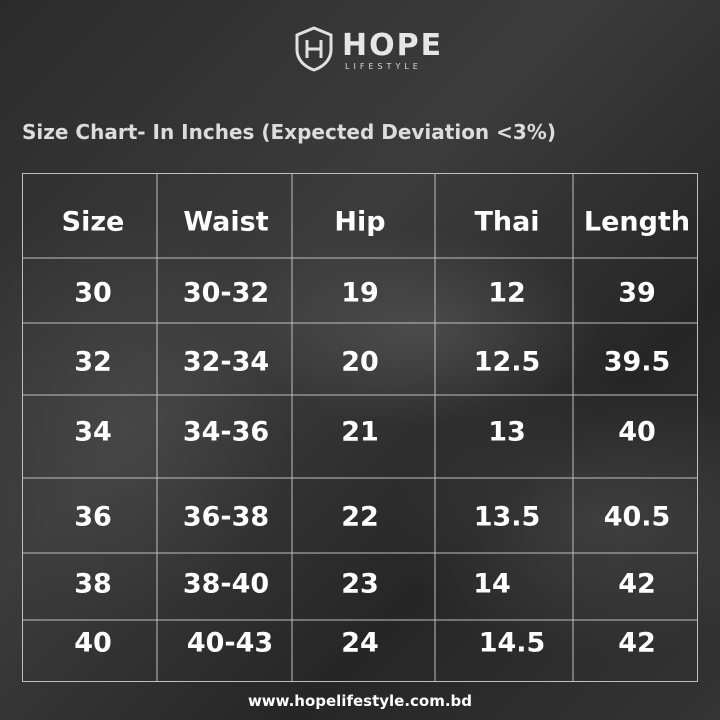 Image resolution: width=720 pixels, height=720 pixels. What do you see at coordinates (637, 362) in the screenshot?
I see `table-cell: 39.5` at bounding box center [637, 362].